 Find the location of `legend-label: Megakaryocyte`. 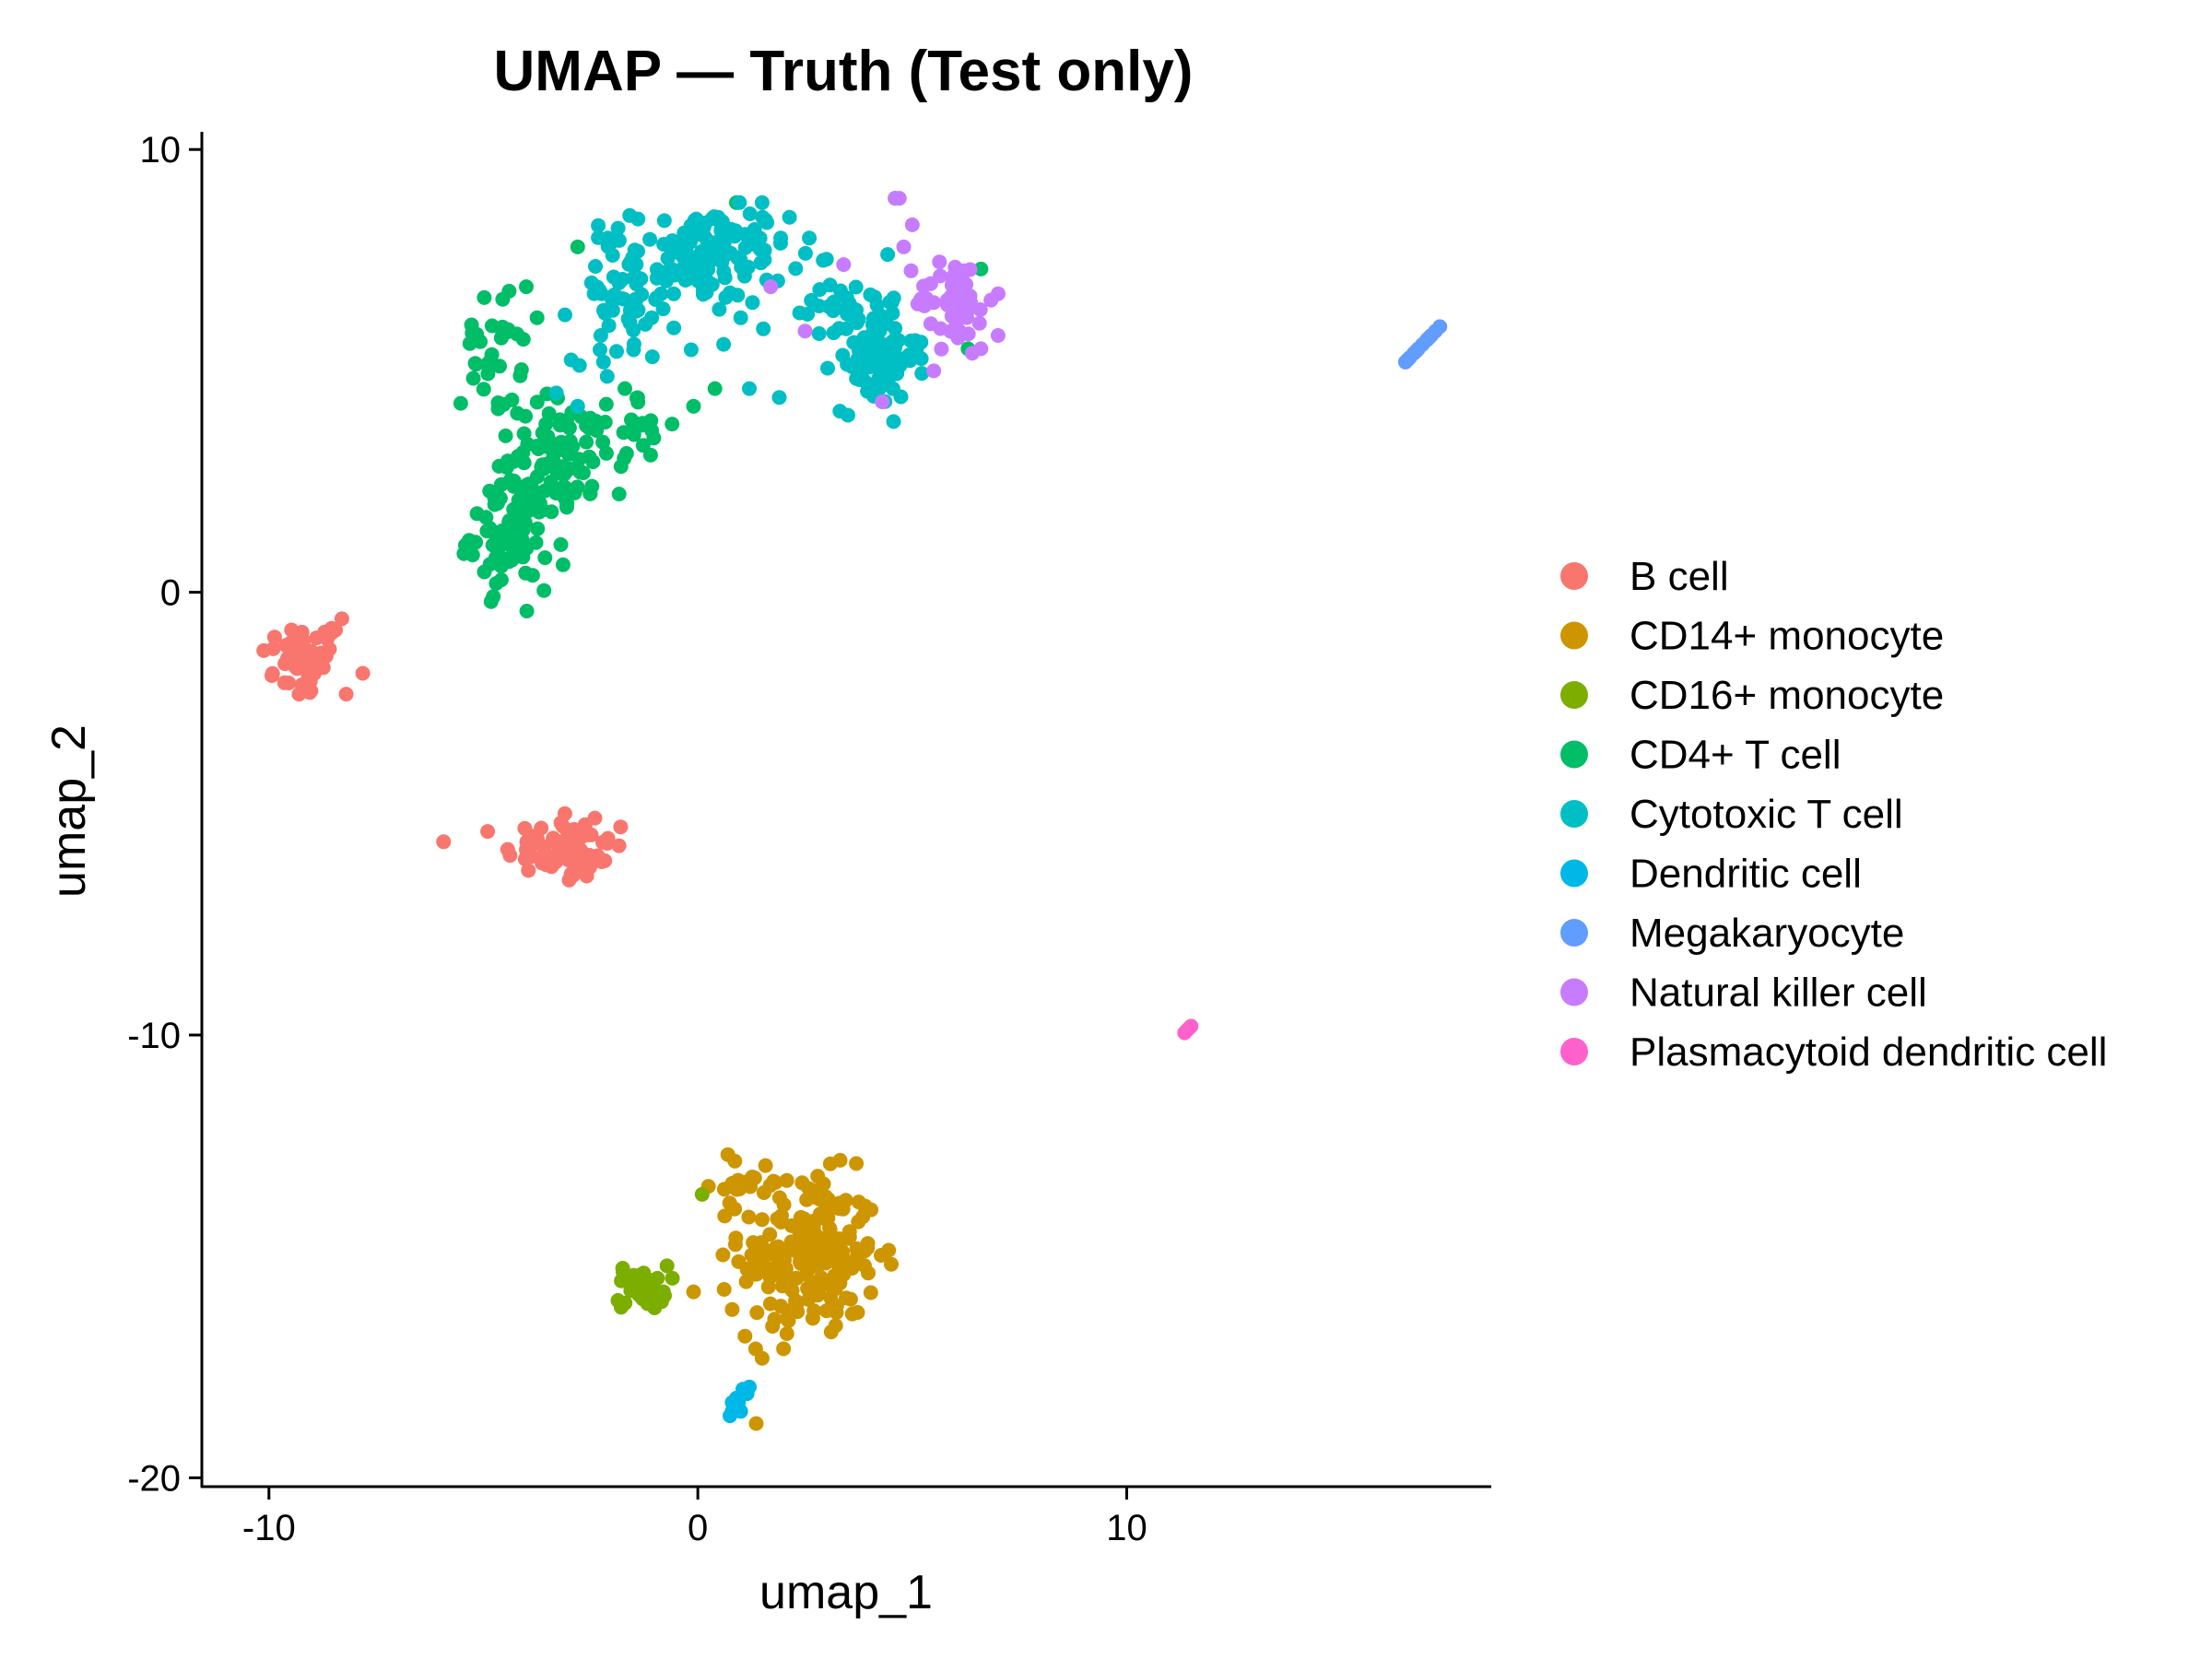

legend-label: Megakaryocyte is located at coordinates (1767, 933).